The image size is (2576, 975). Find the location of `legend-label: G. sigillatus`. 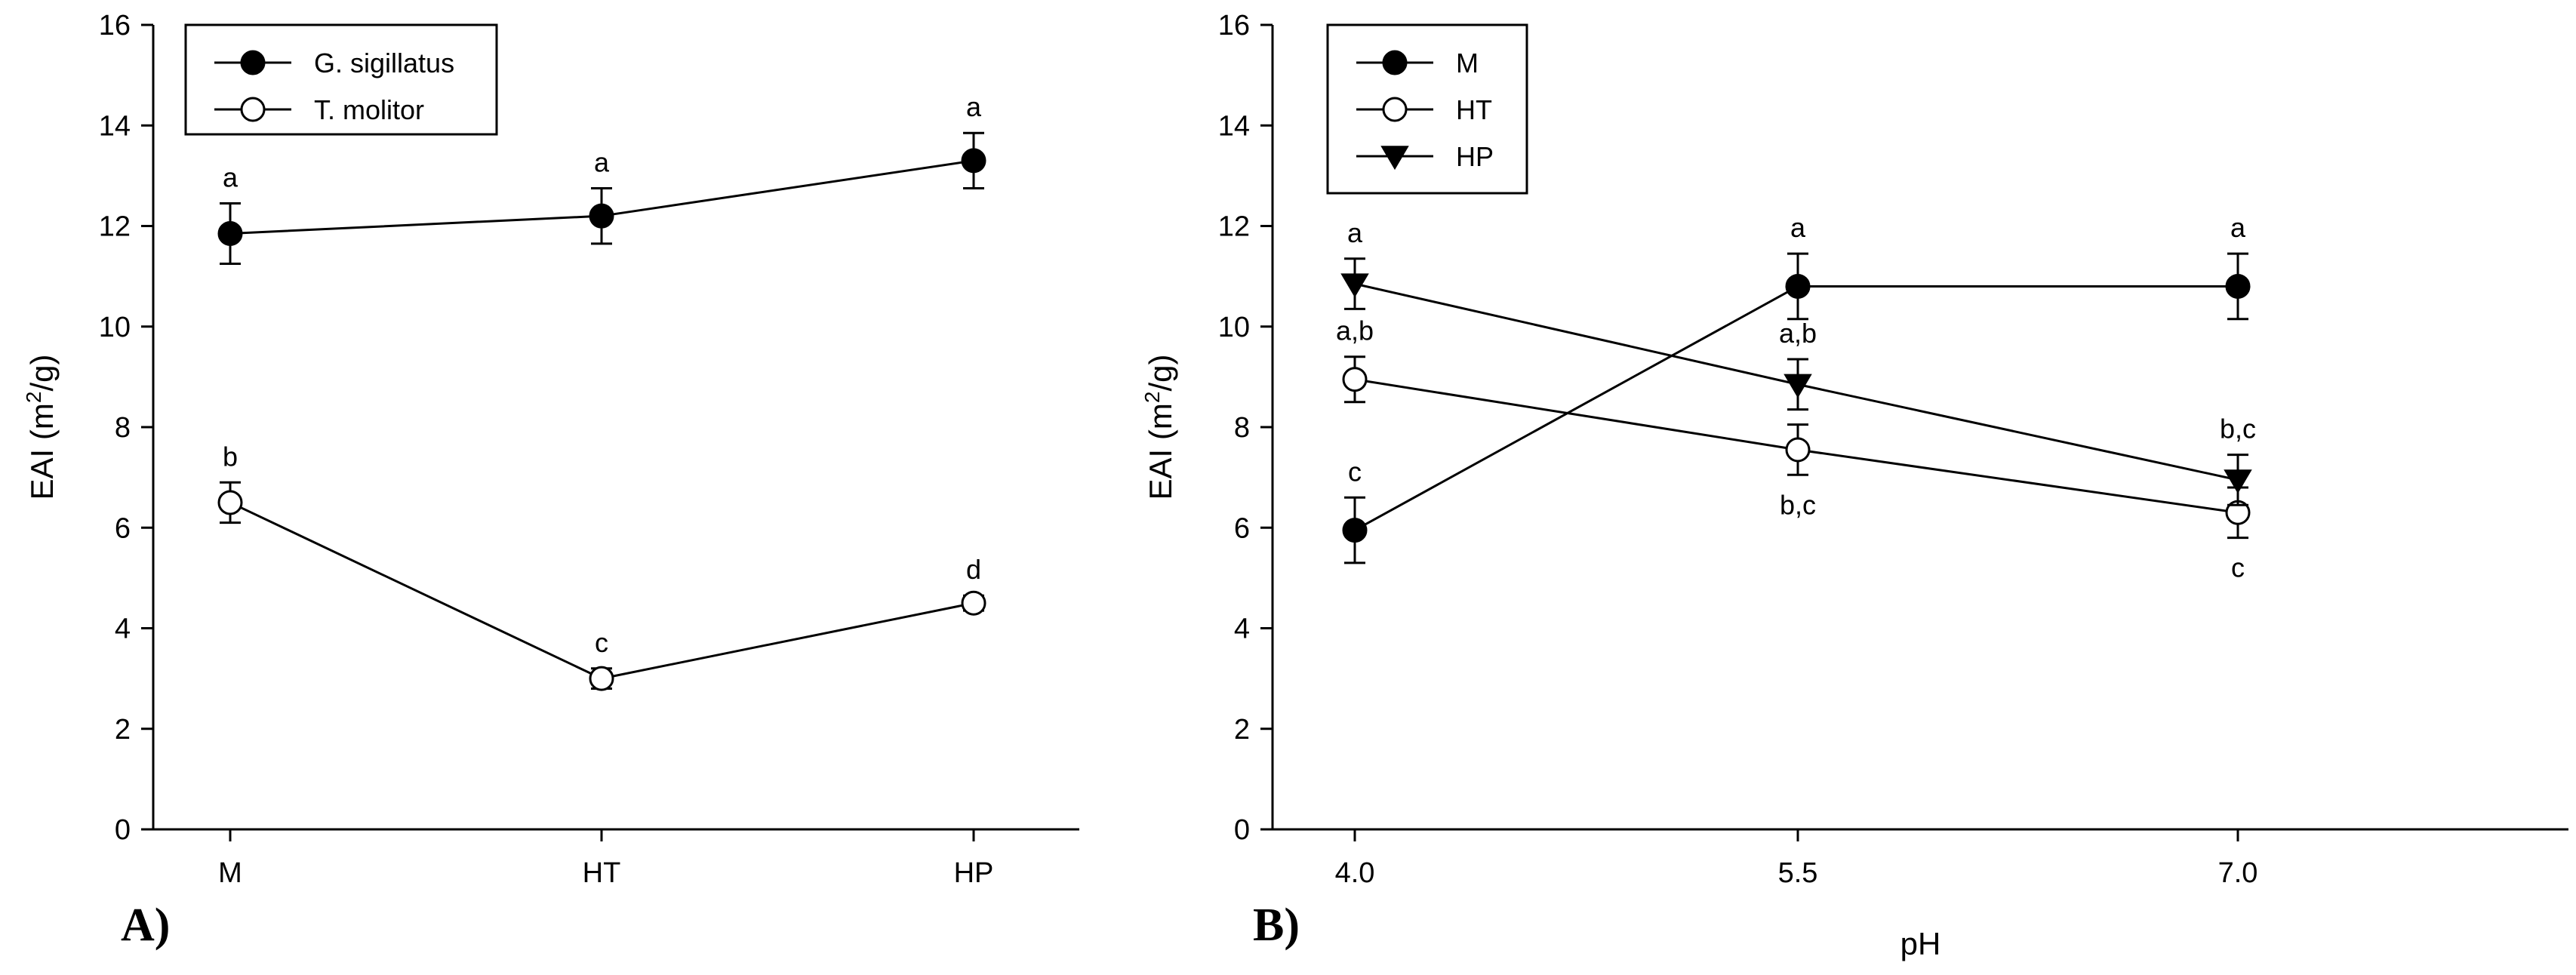

legend-label: G. sigillatus is located at coordinates (384, 63).